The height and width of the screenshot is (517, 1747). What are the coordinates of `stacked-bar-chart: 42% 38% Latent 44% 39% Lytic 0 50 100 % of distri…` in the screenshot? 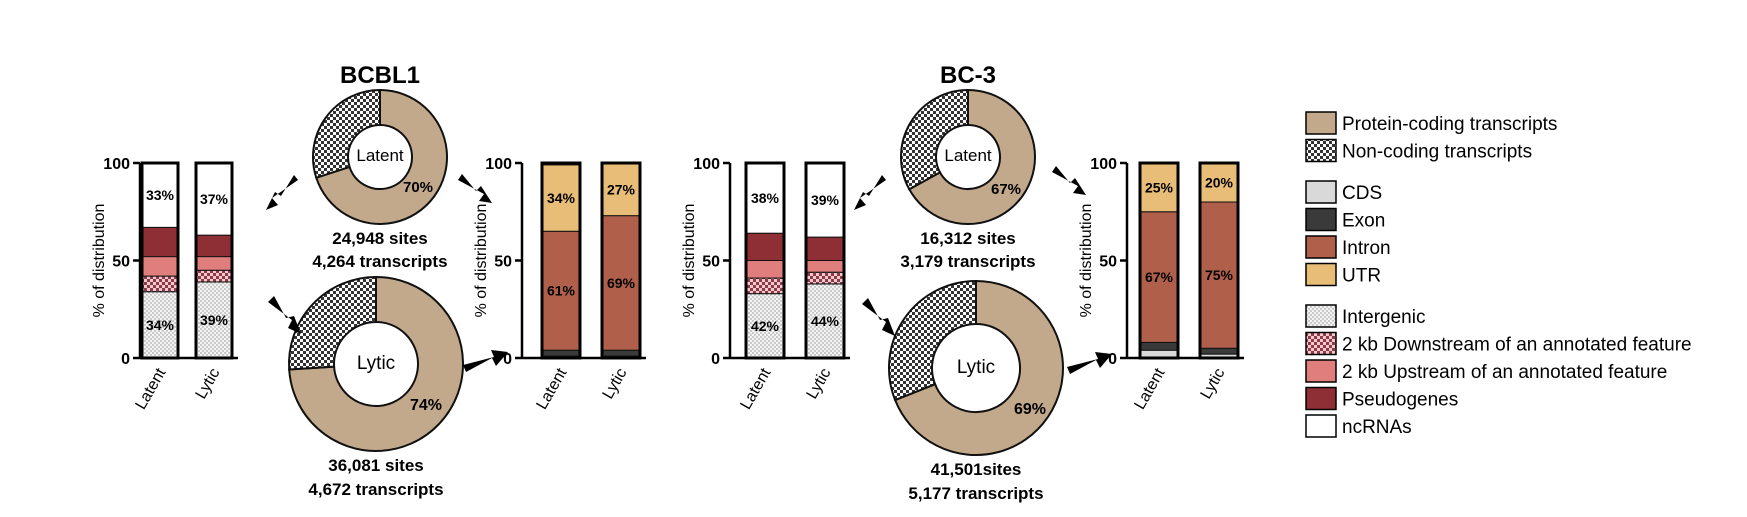 It's located at (765, 284).